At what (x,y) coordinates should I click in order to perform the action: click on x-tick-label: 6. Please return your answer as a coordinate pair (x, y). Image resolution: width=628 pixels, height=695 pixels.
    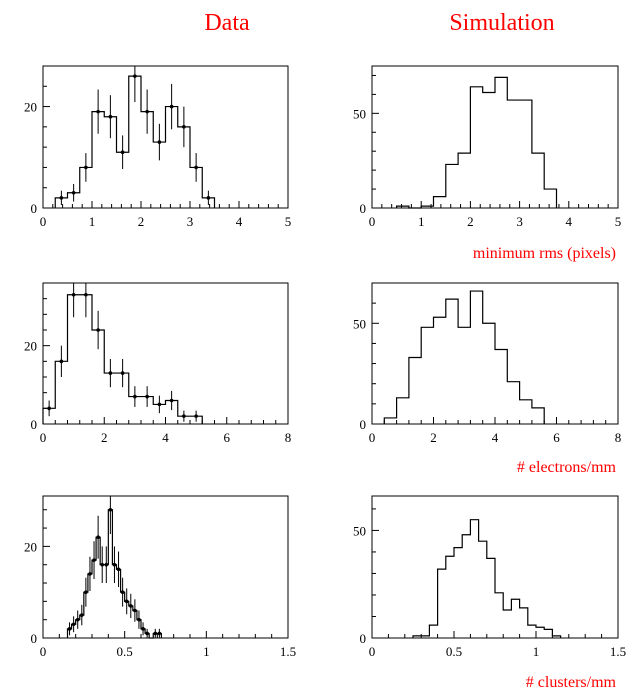
    Looking at the image, I should click on (556, 437).